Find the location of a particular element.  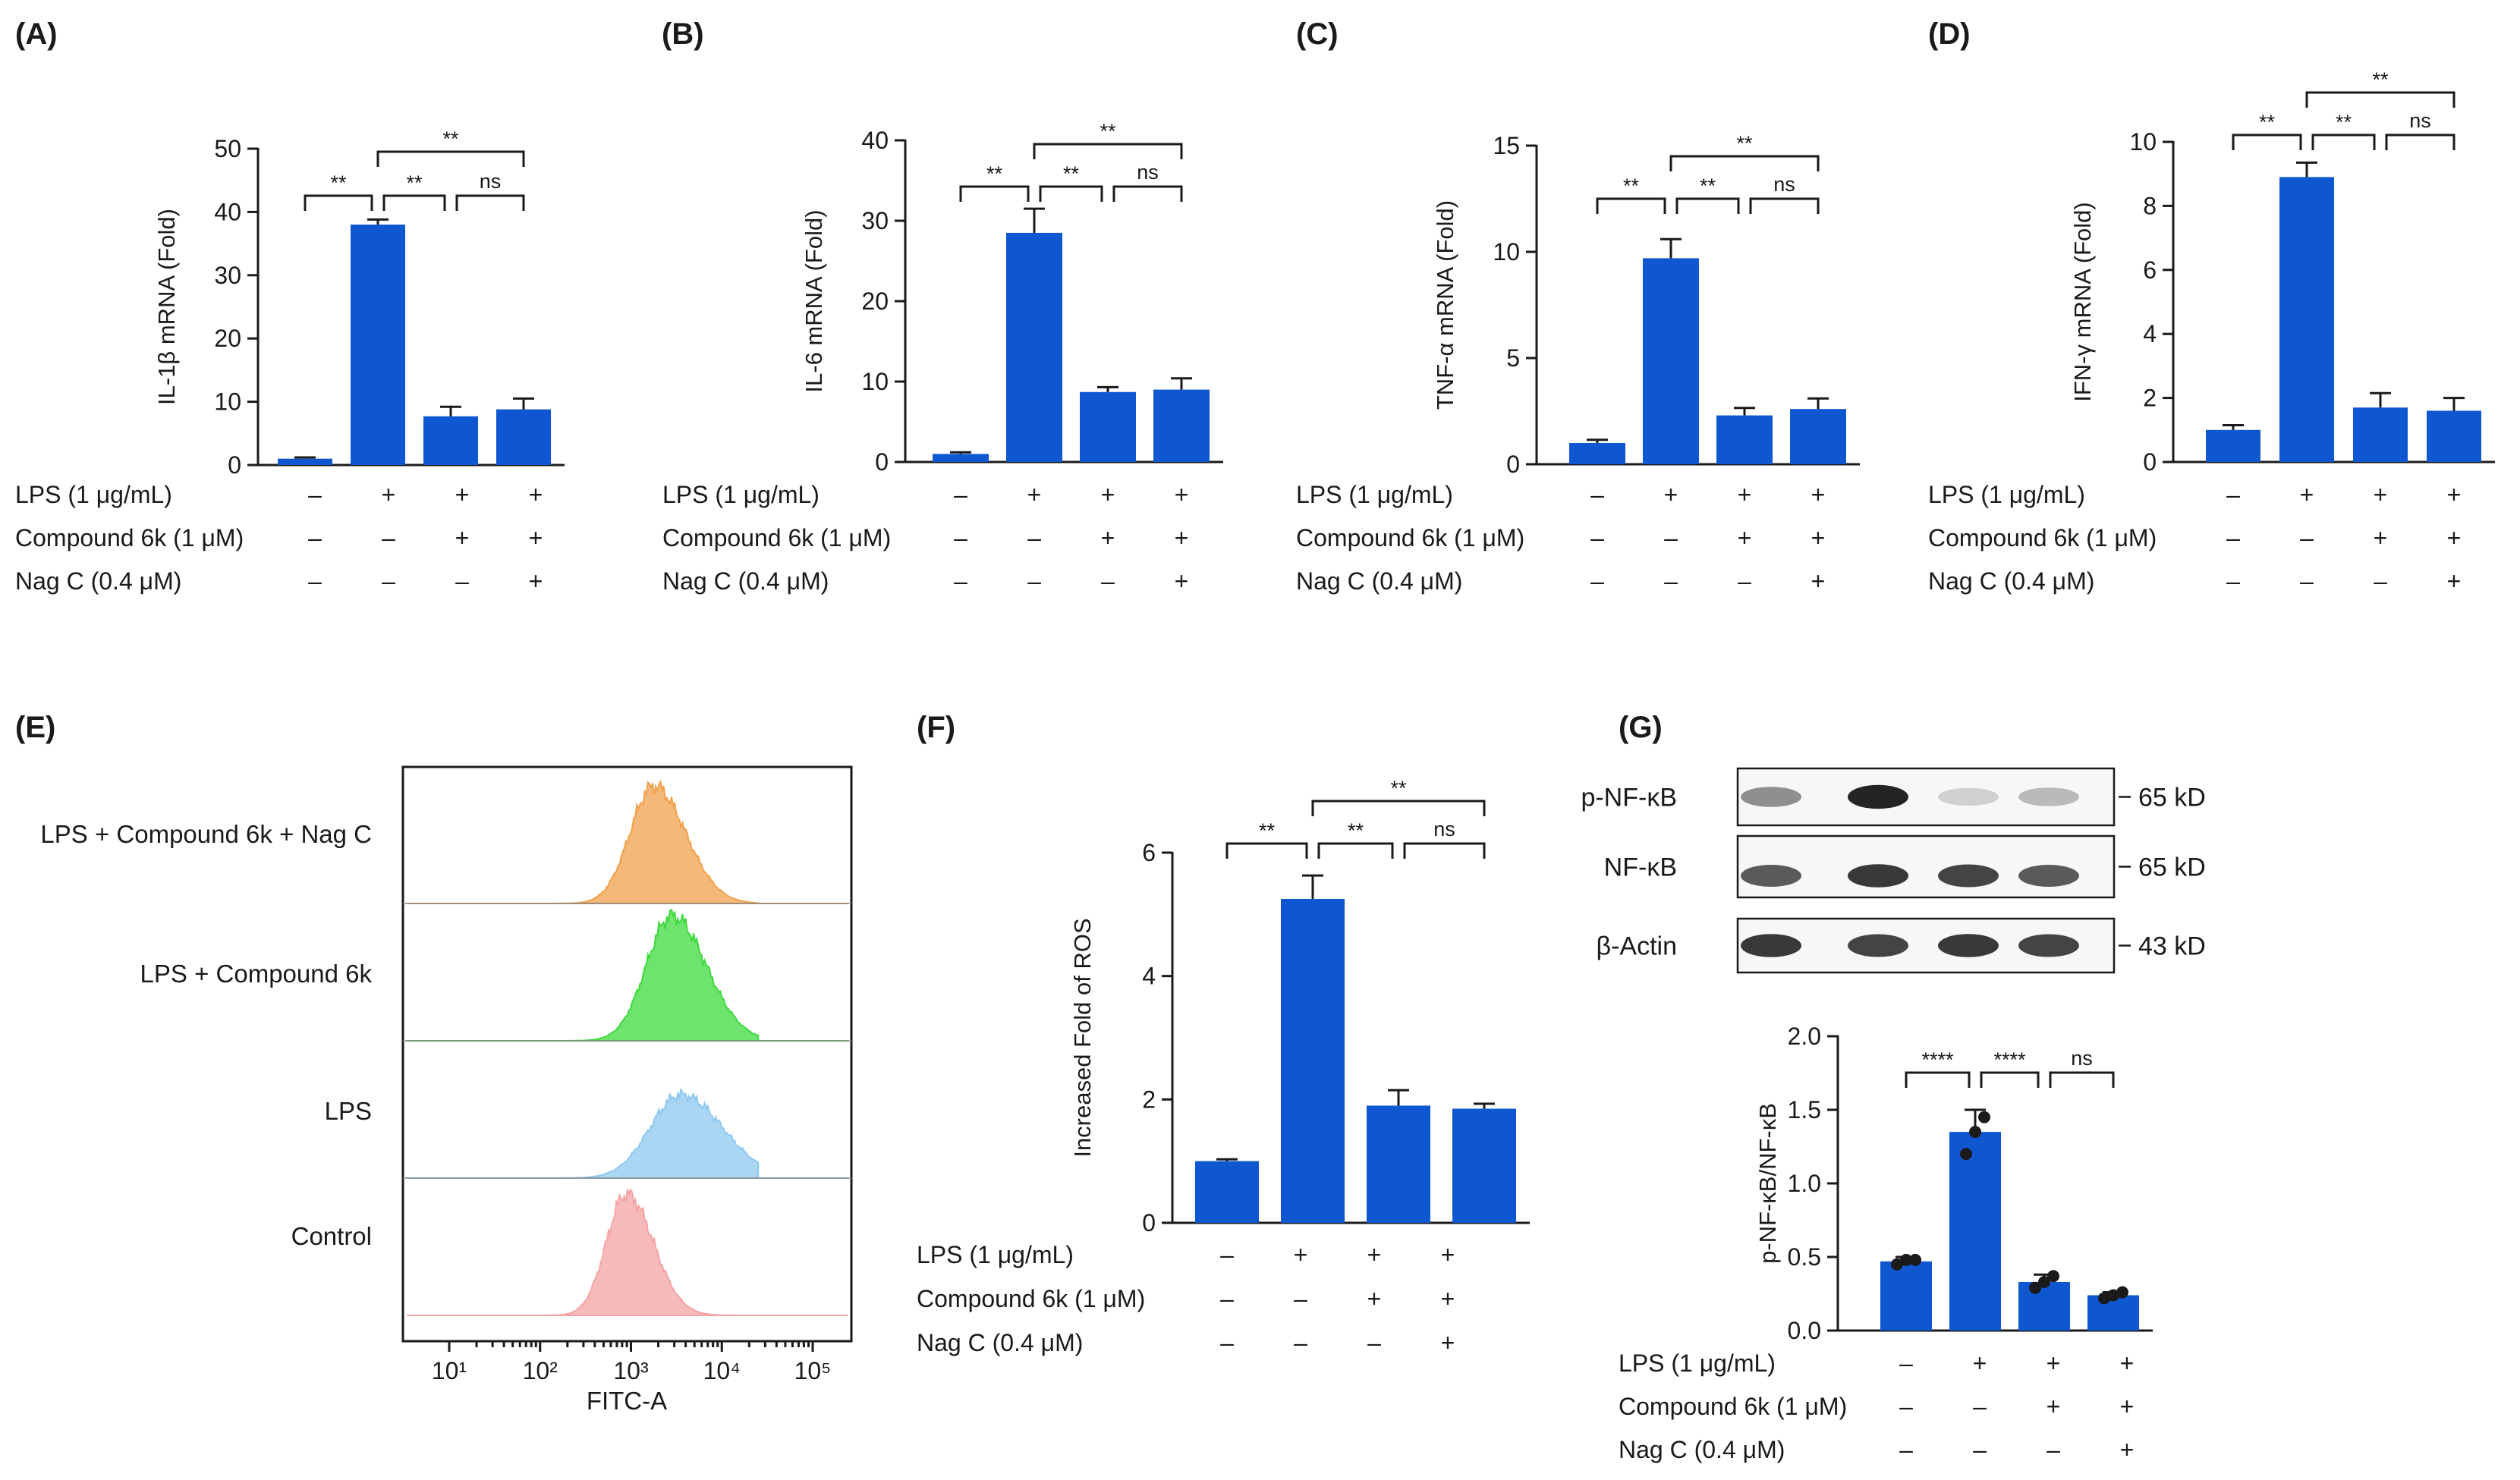

panel-label: (C) is located at coordinates (1317, 34).